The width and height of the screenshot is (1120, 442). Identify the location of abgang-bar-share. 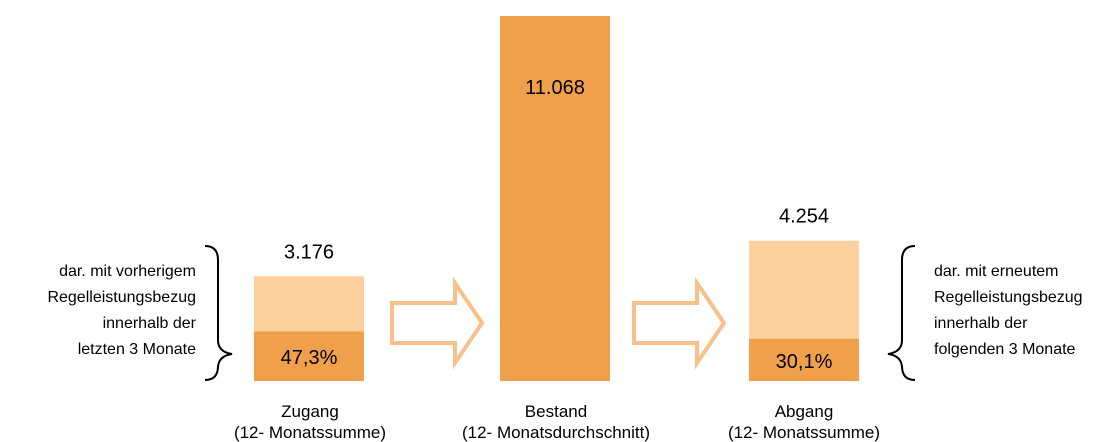
(804, 359).